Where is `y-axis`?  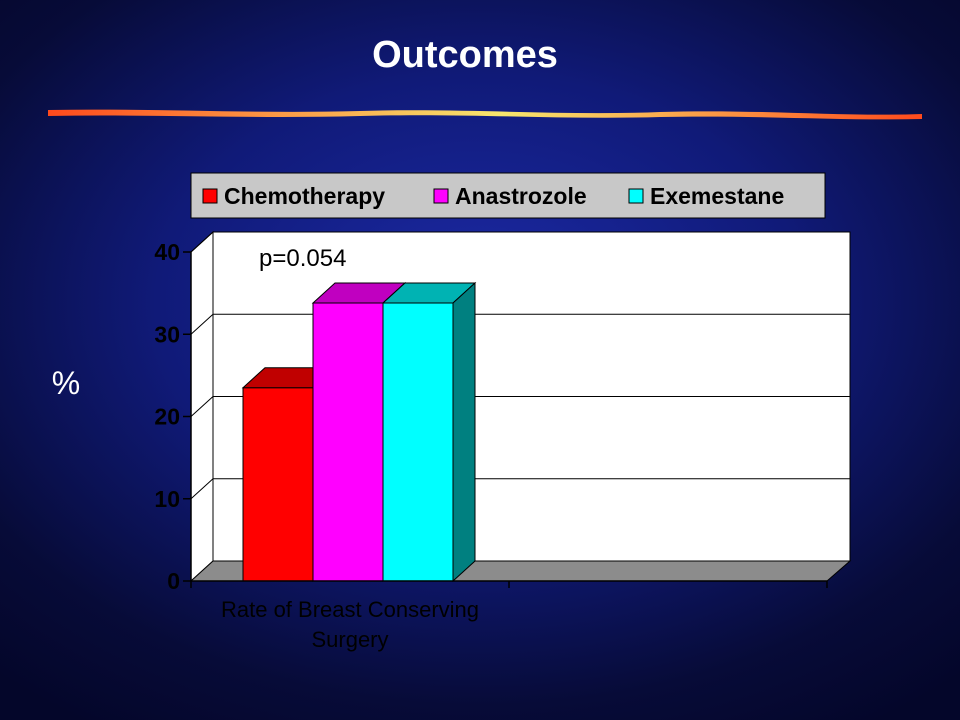
y-axis is located at coordinates (187, 416).